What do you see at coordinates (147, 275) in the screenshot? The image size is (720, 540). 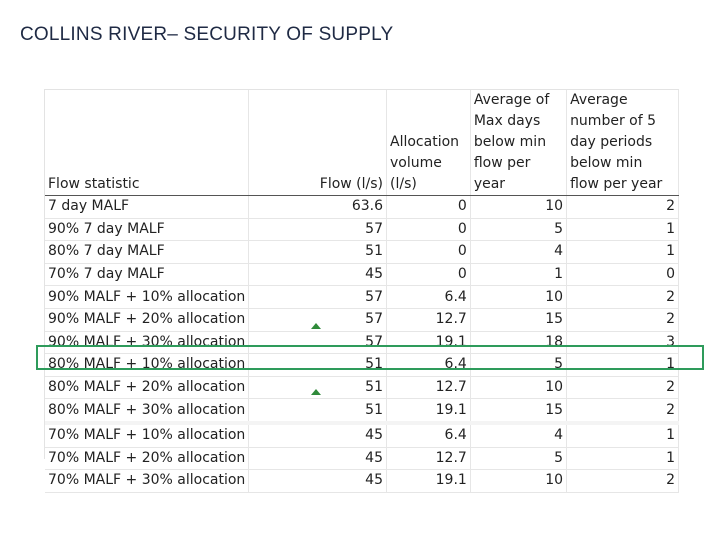 I see `cell-statistic: 70% 7 day MALF` at bounding box center [147, 275].